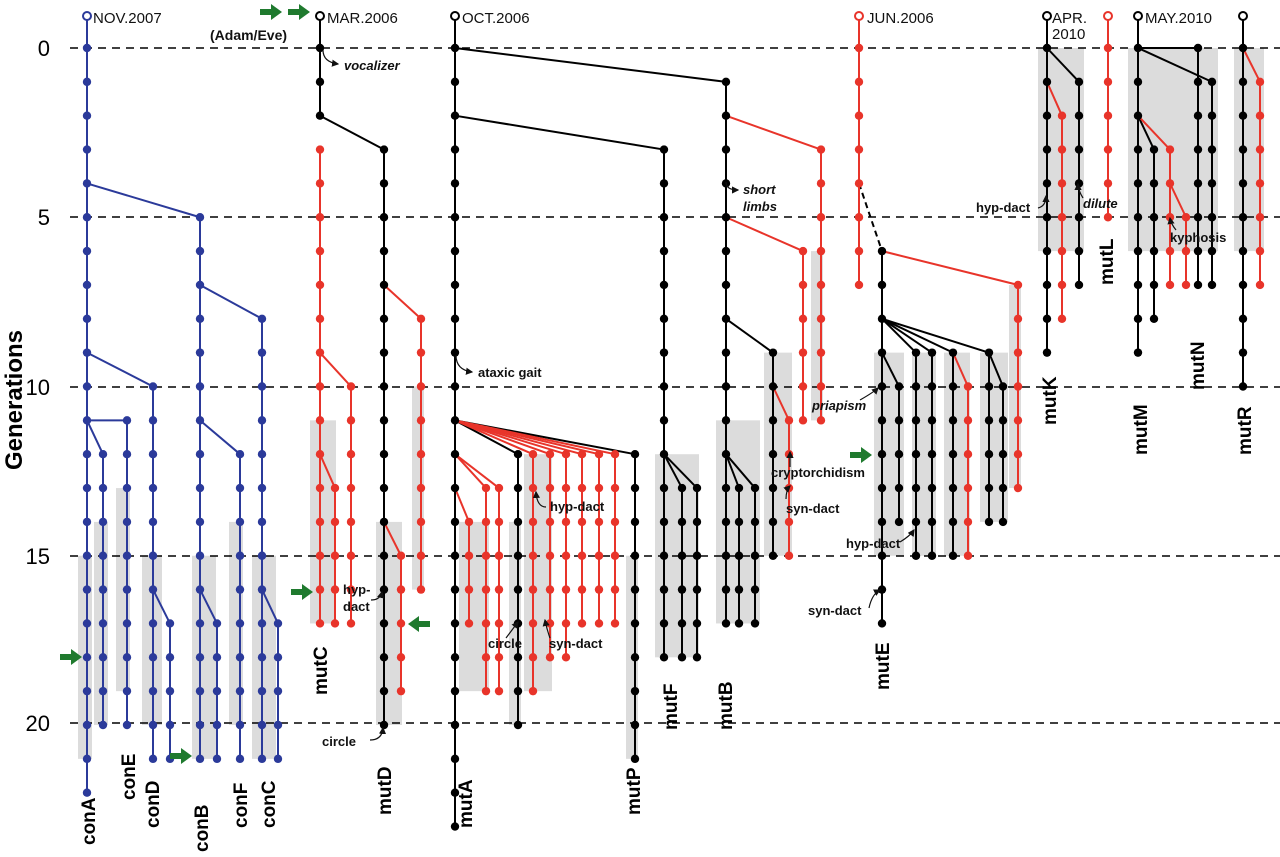 The height and width of the screenshot is (857, 1280). I want to click on green-arrow-icon, so click(271, 12).